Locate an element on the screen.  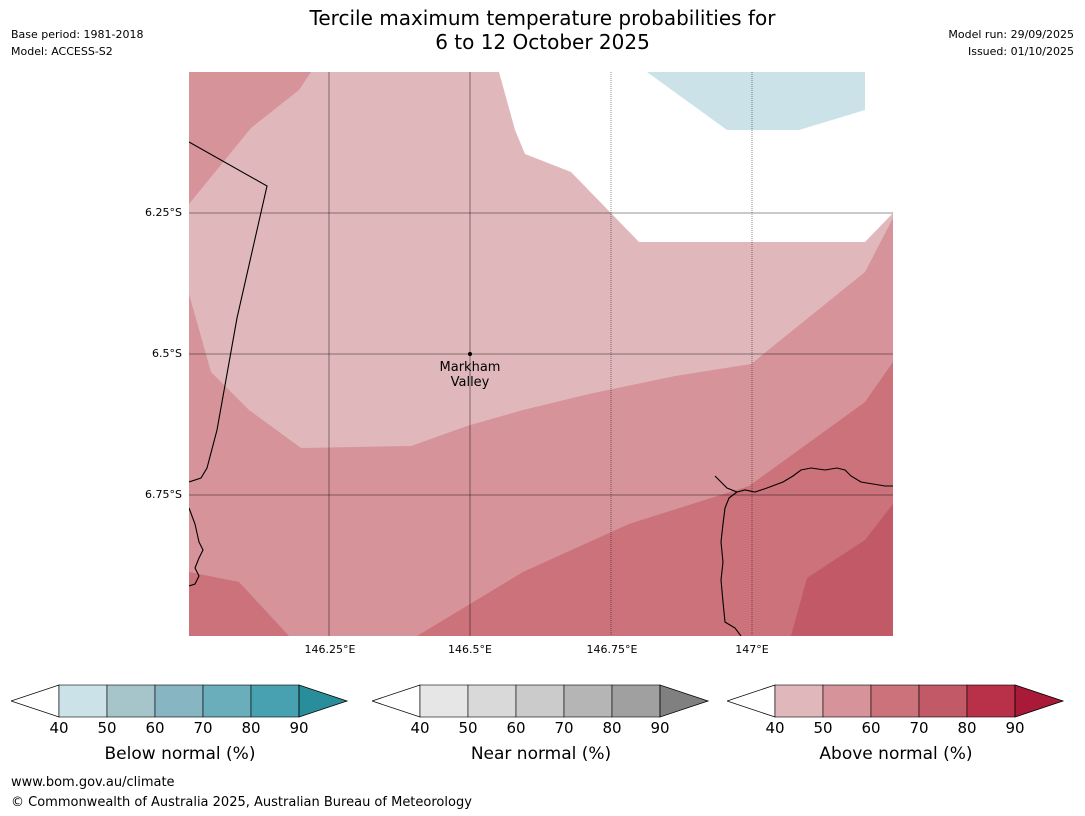
lon-label: 146.75°E is located at coordinates (612, 649).